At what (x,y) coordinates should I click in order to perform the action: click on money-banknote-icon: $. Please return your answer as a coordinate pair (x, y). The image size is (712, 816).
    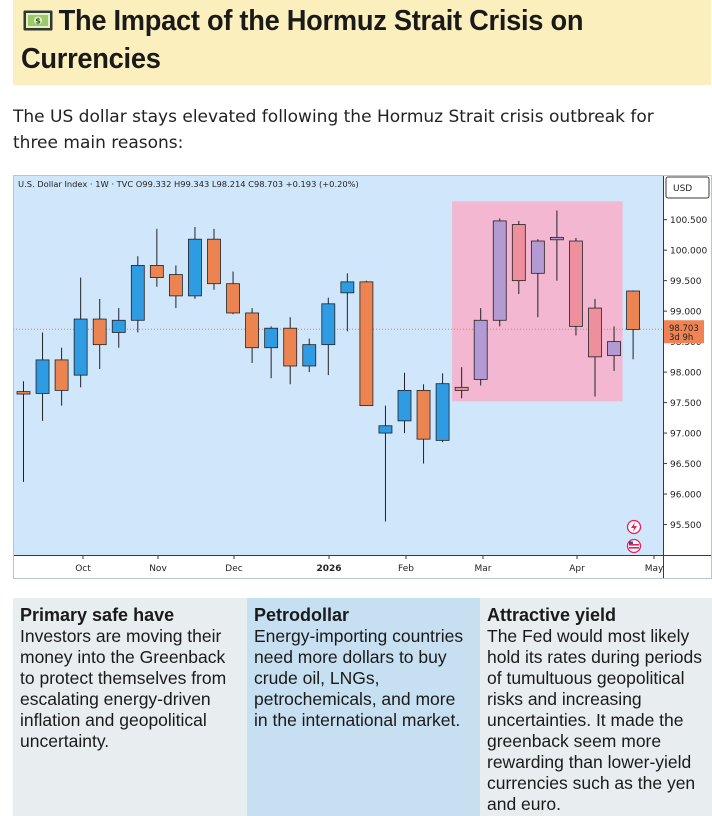
    Looking at the image, I should click on (38, 20).